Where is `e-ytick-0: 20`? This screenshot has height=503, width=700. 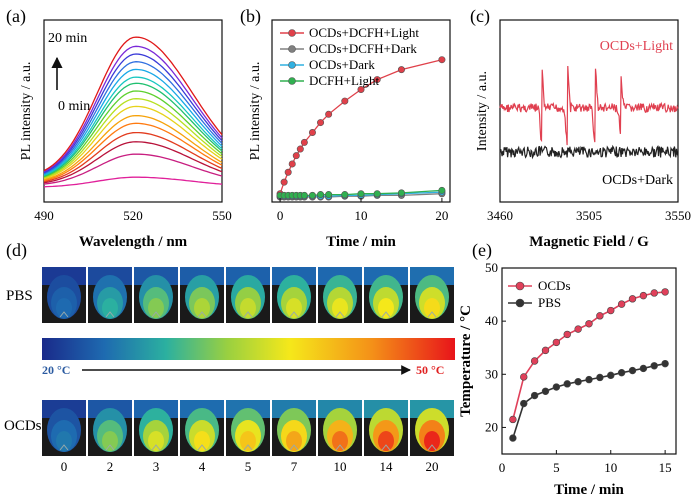
e-ytick-0: 20 is located at coordinates (491, 426).